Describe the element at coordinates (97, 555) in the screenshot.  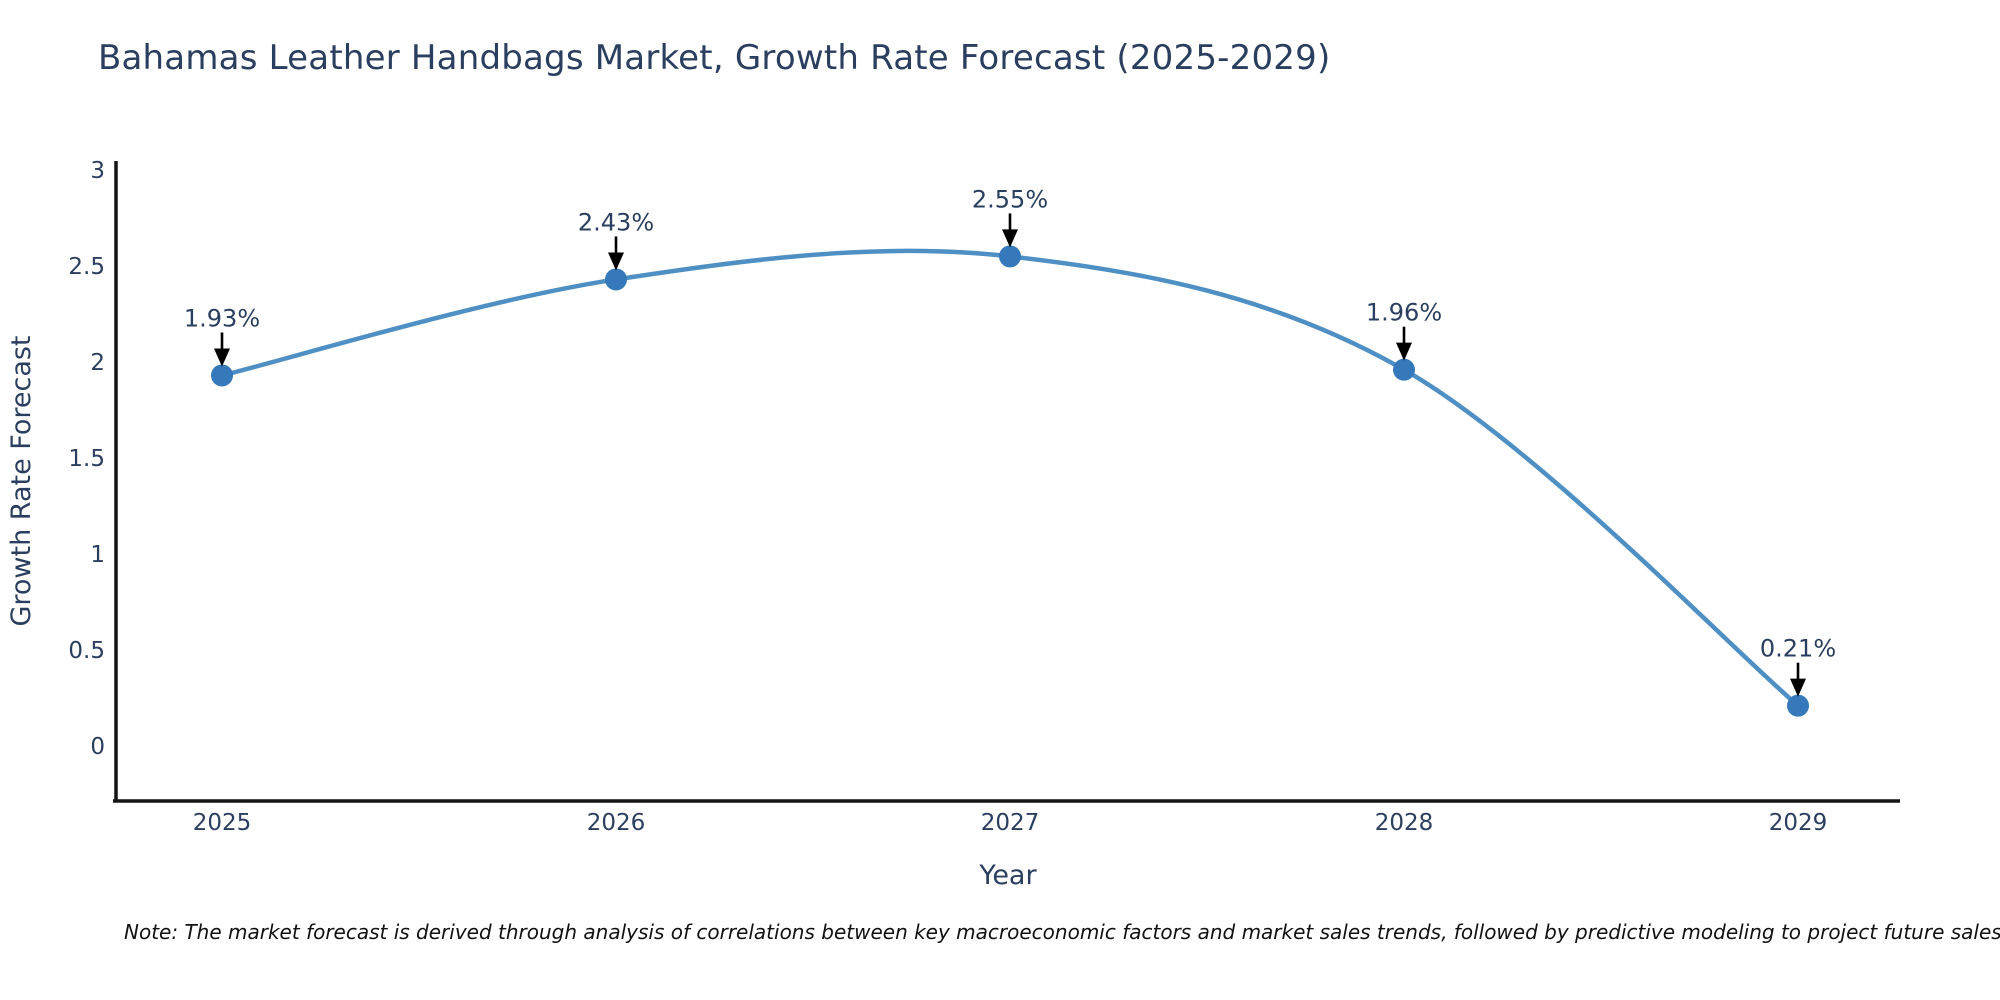
I see `y-tick-label: 1` at that location.